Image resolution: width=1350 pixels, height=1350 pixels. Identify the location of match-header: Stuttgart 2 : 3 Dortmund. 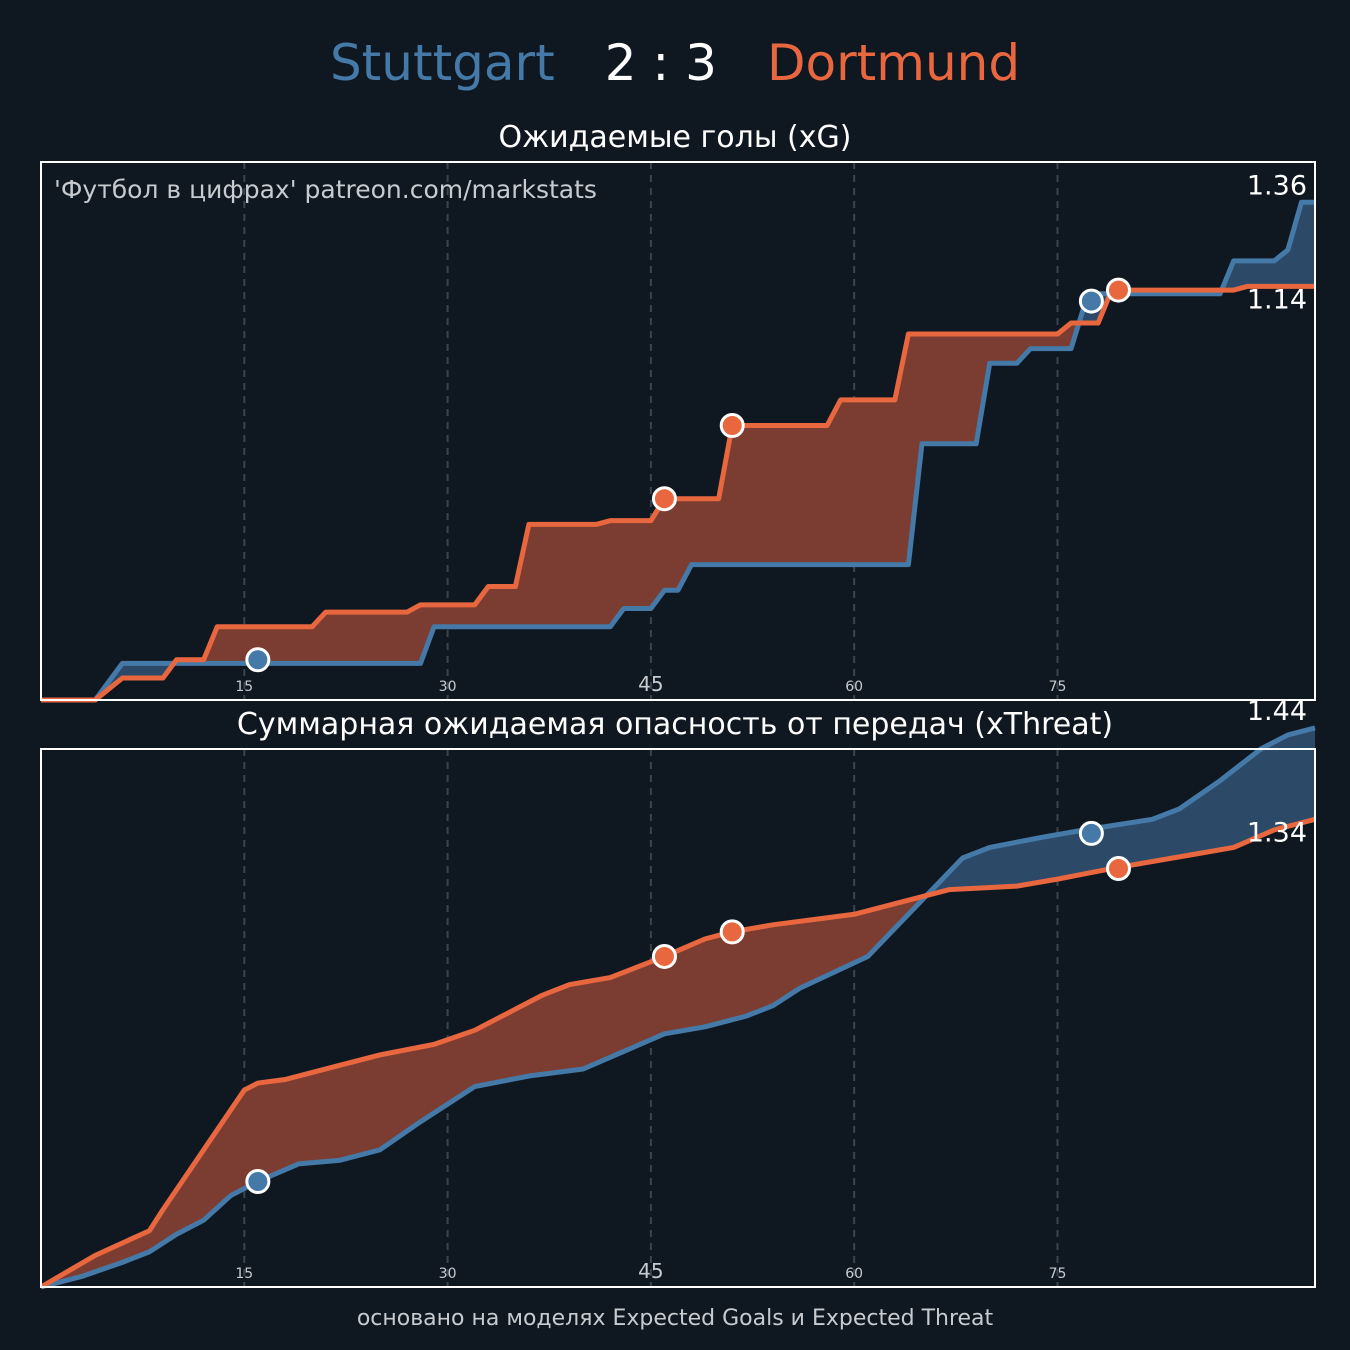
(675, 63).